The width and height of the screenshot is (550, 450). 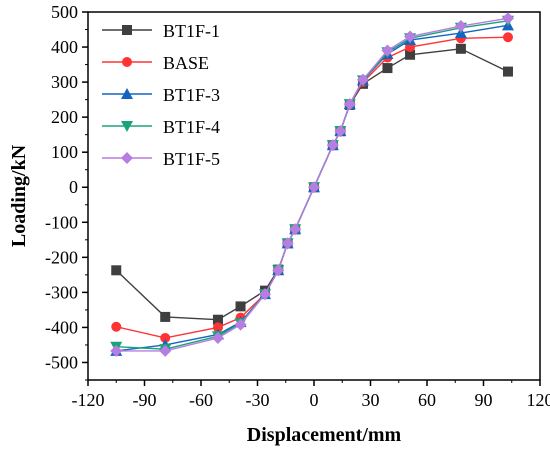 What do you see at coordinates (191, 127) in the screenshot?
I see `legend-label-bt1f-4: BT1F-4` at bounding box center [191, 127].